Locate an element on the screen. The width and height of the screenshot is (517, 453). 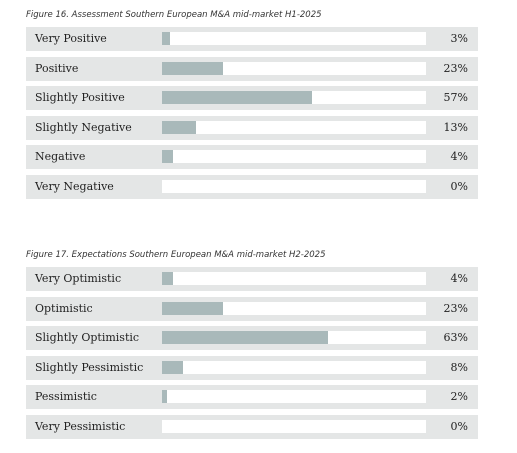
category-label: Slightly Negative is located at coordinates (83, 127).